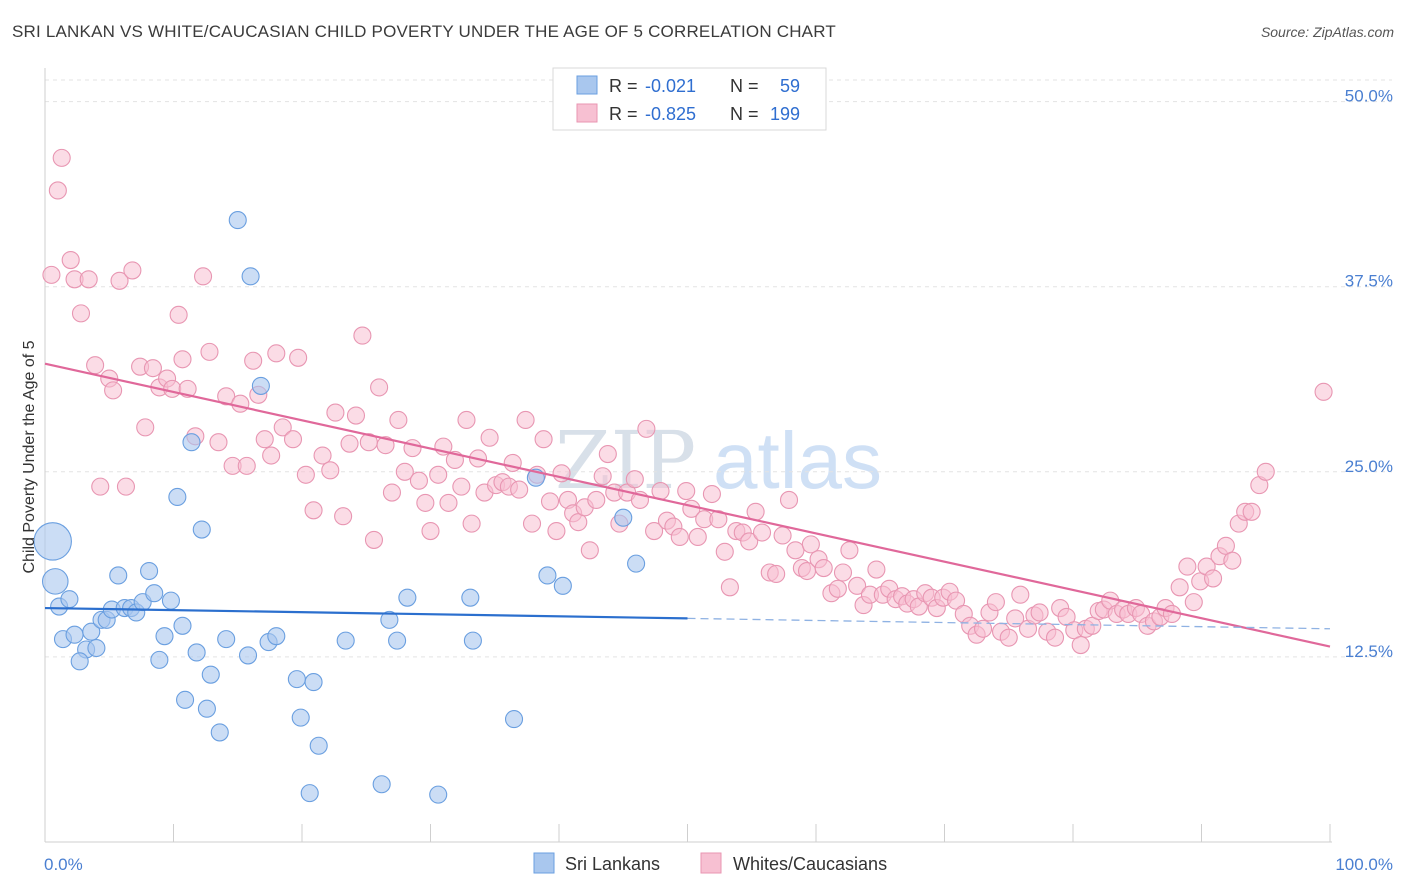 The height and width of the screenshot is (892, 1406). What do you see at coordinates (366, 613) in the screenshot?
I see `trend-line-sri-lankans` at bounding box center [366, 613].